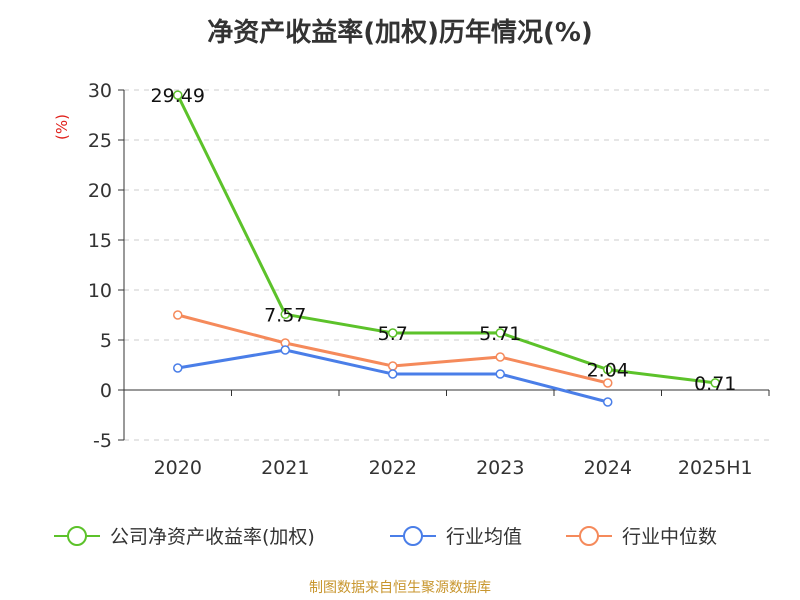 The image size is (800, 600). Describe the element at coordinates (400, 33) in the screenshot. I see `chart-title: 净资产收益率(加权)历年情况(%)` at that location.